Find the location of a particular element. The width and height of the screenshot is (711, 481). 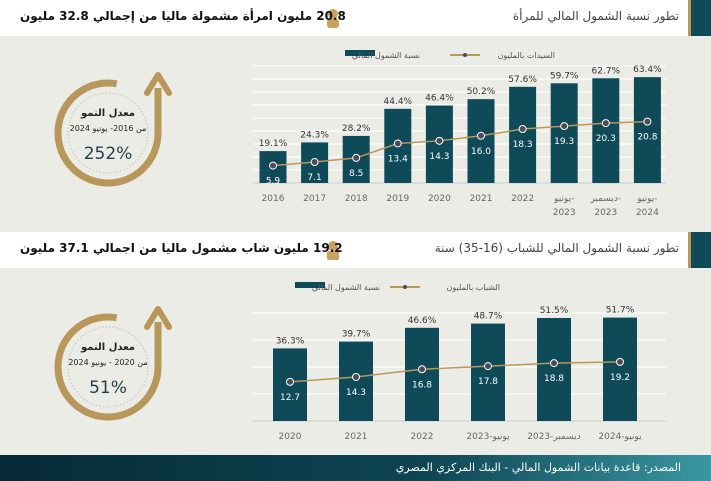

x-tick-label: 2020 is located at coordinates (439, 199).